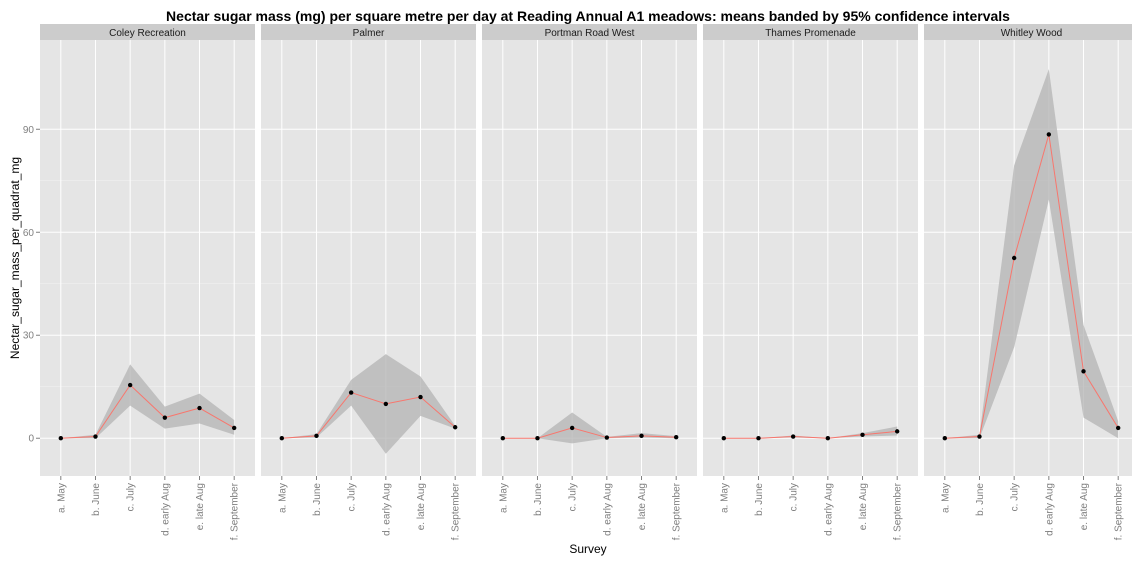 This screenshot has width=1132, height=564. Describe the element at coordinates (1032, 33) in the screenshot. I see `facet-strip-label: Whitley Wood` at that location.